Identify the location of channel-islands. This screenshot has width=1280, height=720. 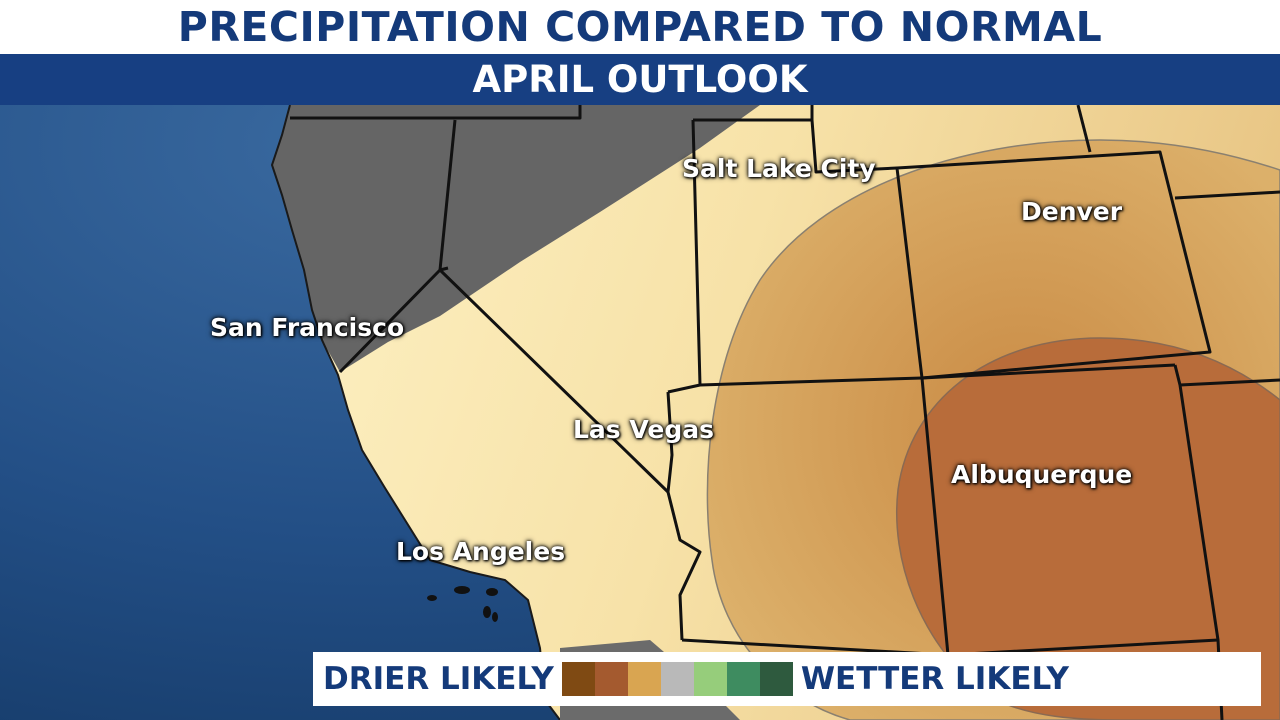
(462, 604).